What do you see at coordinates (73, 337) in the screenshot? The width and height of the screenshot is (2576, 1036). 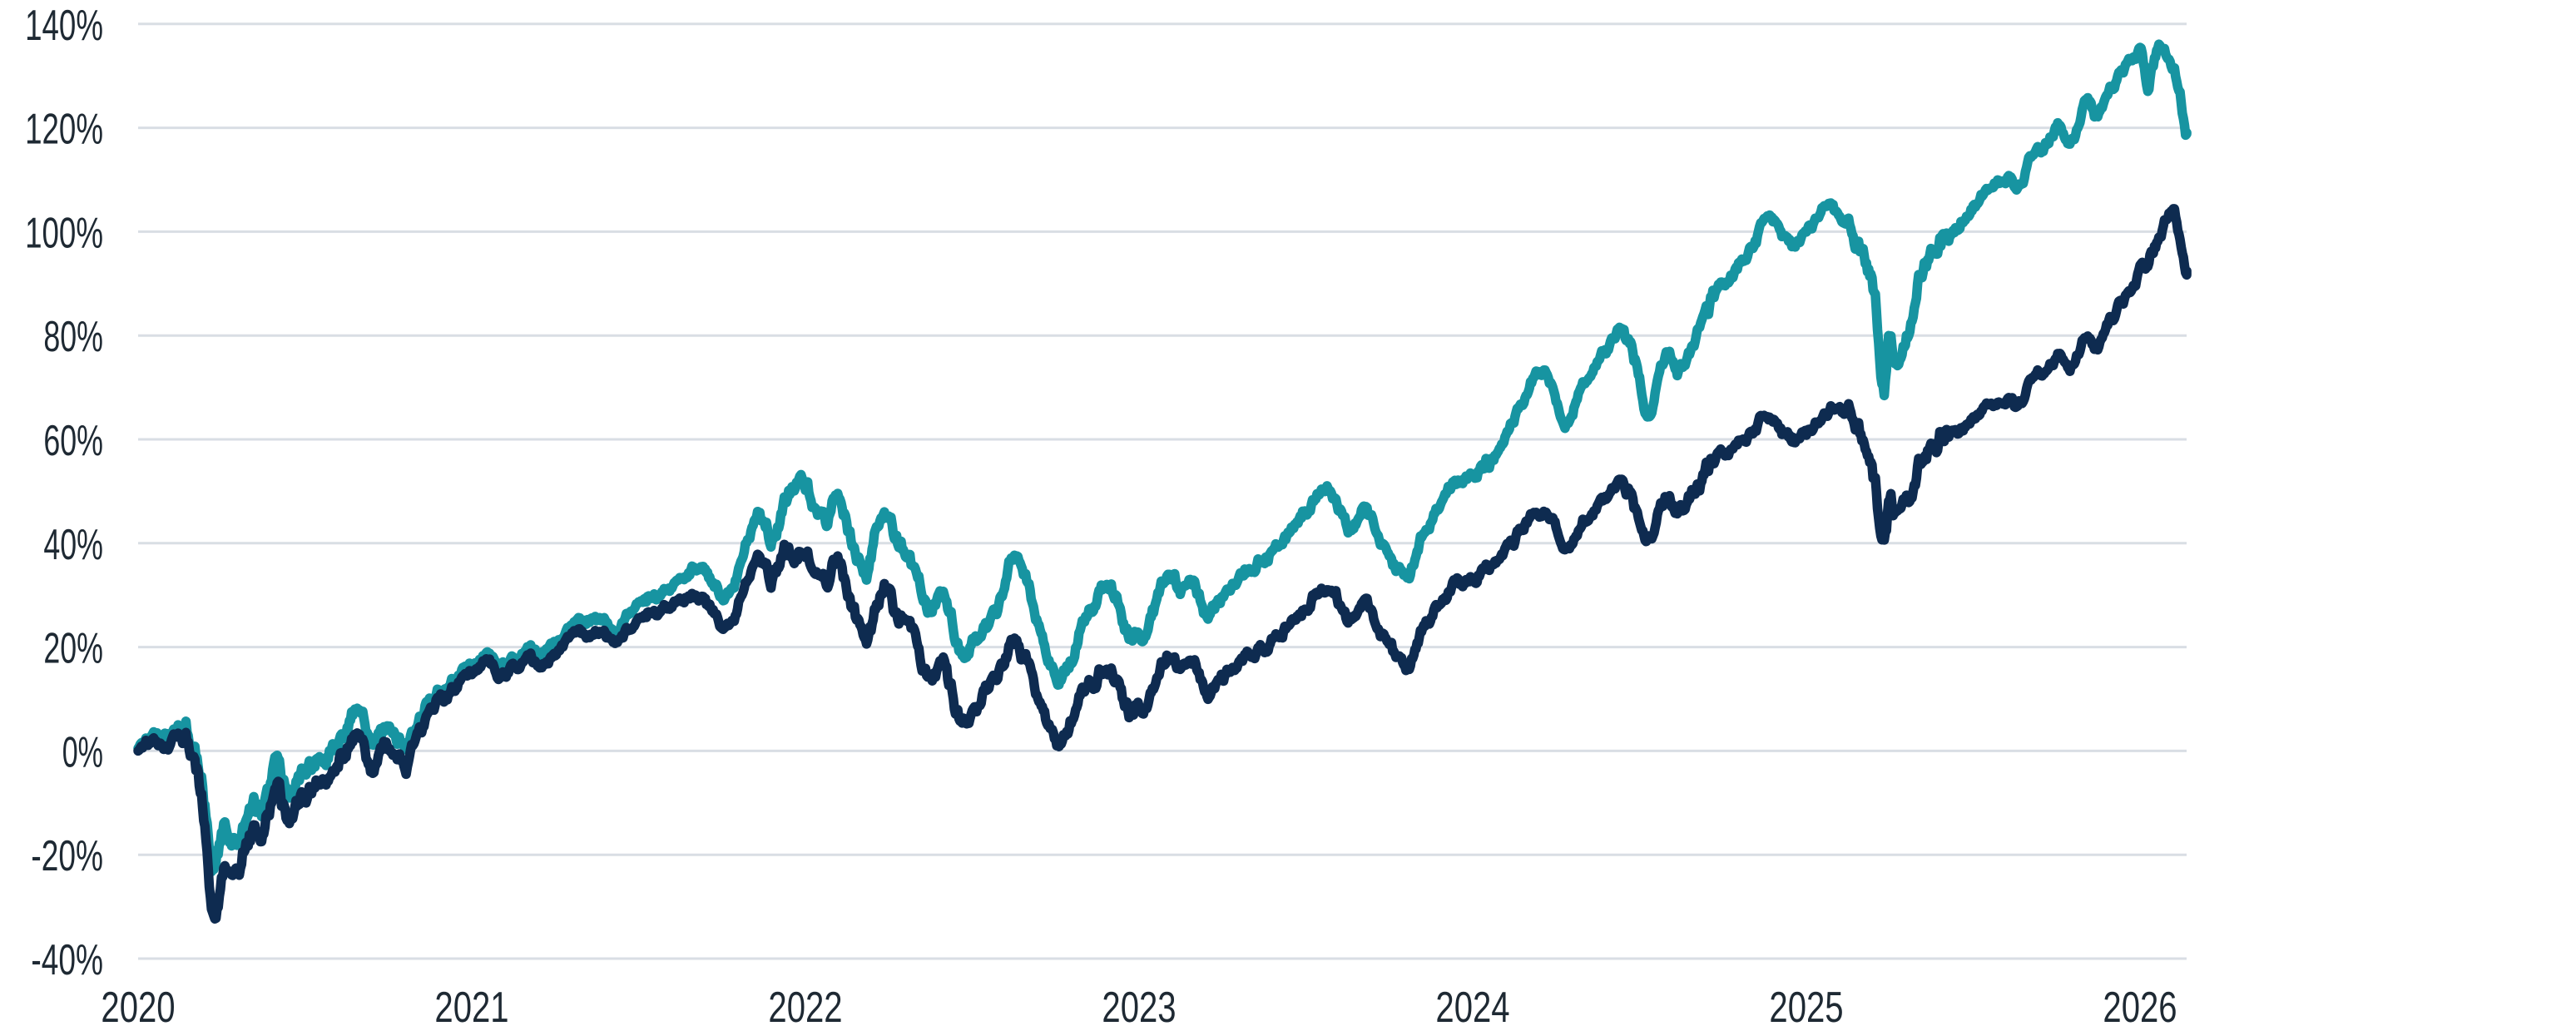 I see `y-axis-tick-label: 80%` at bounding box center [73, 337].